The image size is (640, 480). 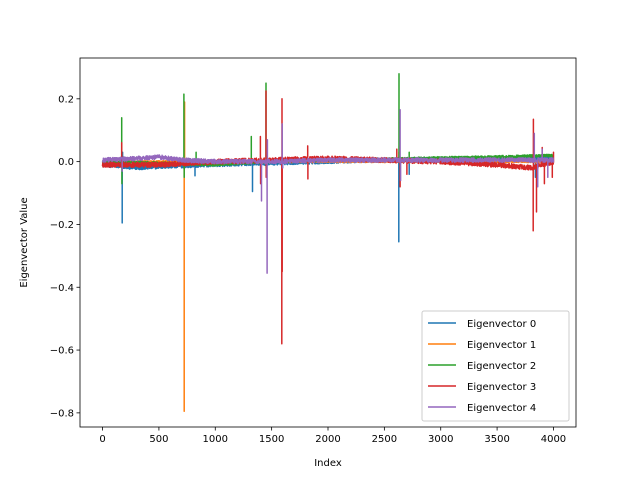 What do you see at coordinates (496, 439) in the screenshot?
I see `x-tick-label: 3500` at bounding box center [496, 439].